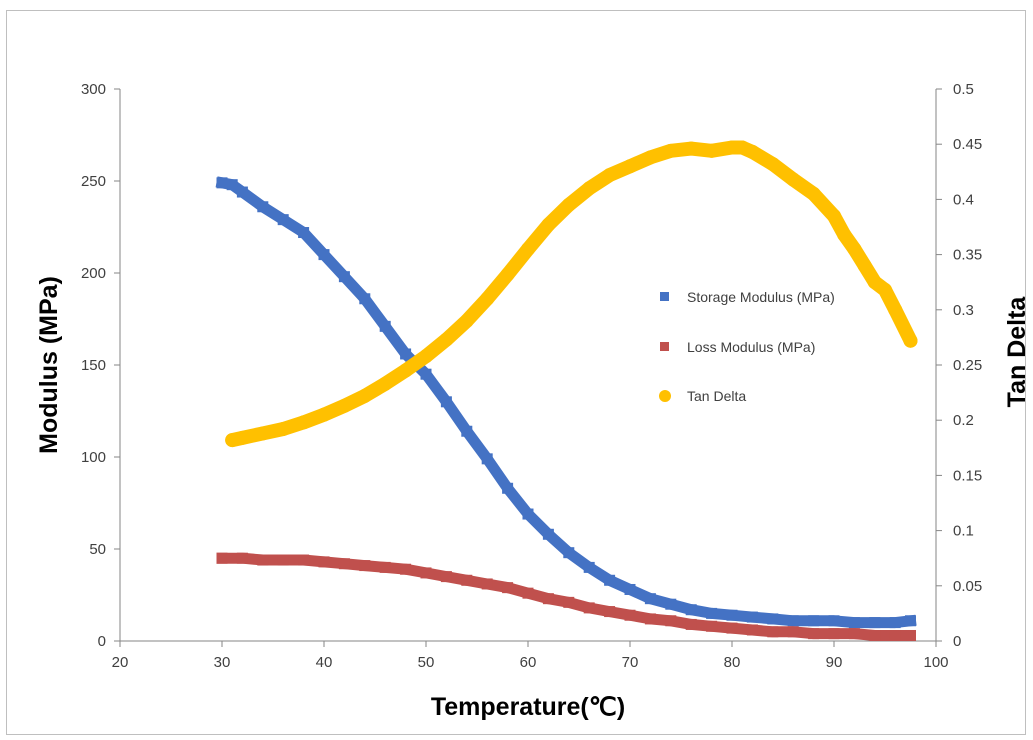 Image resolution: width=1033 pixels, height=740 pixels. Describe the element at coordinates (751, 347) in the screenshot. I see `legend-label-loss-modulus: Loss Modulus (MPa)` at that location.